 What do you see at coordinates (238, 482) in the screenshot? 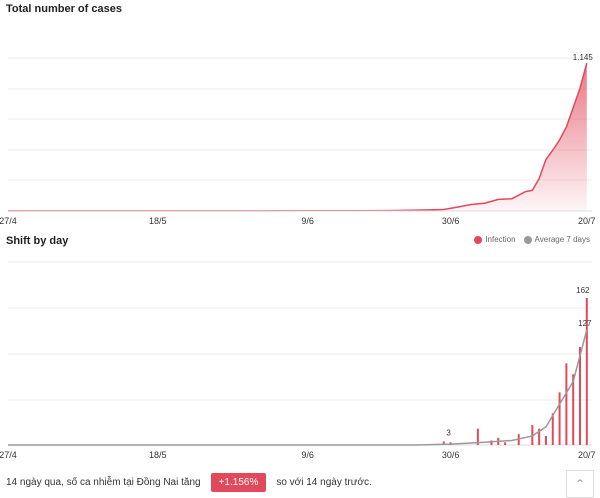
I see `percent-change-badge: +1.156%` at bounding box center [238, 482].